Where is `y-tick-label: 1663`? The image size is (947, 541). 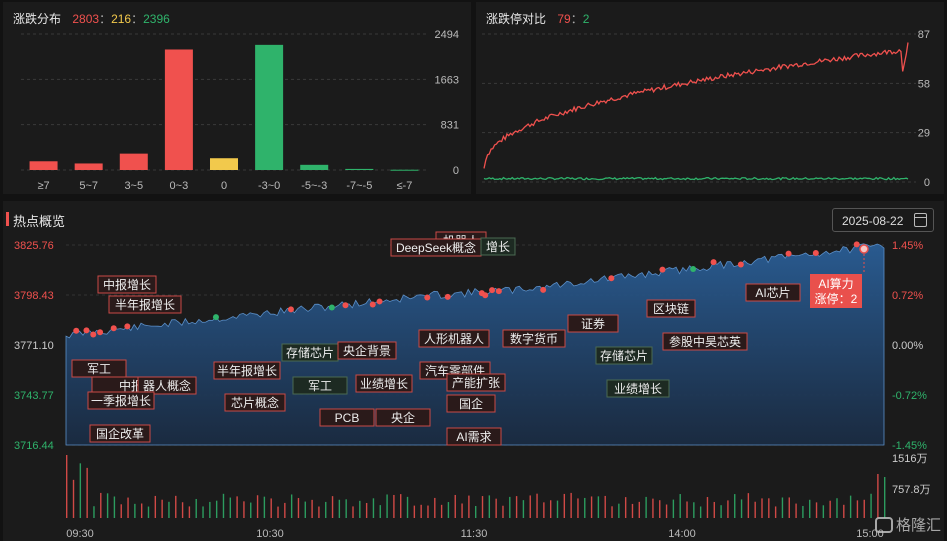 y-tick-label: 1663 is located at coordinates (447, 80).